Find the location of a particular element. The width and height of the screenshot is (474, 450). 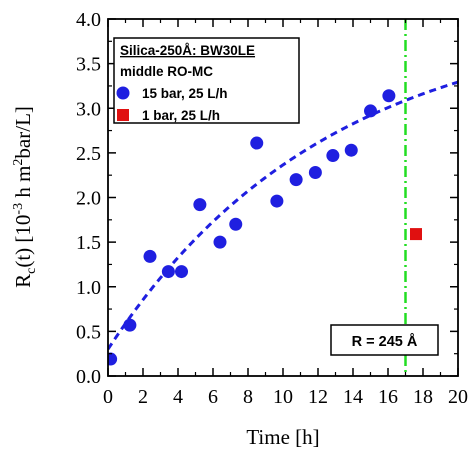

y-tick-label: 1.5 is located at coordinates (88, 243).